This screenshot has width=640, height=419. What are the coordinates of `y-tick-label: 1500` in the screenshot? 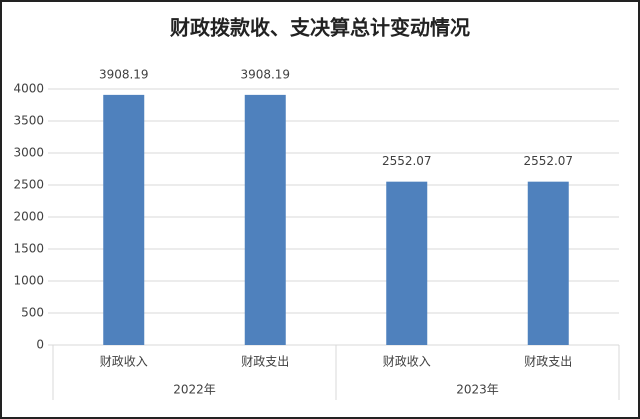 It's located at (28, 249).